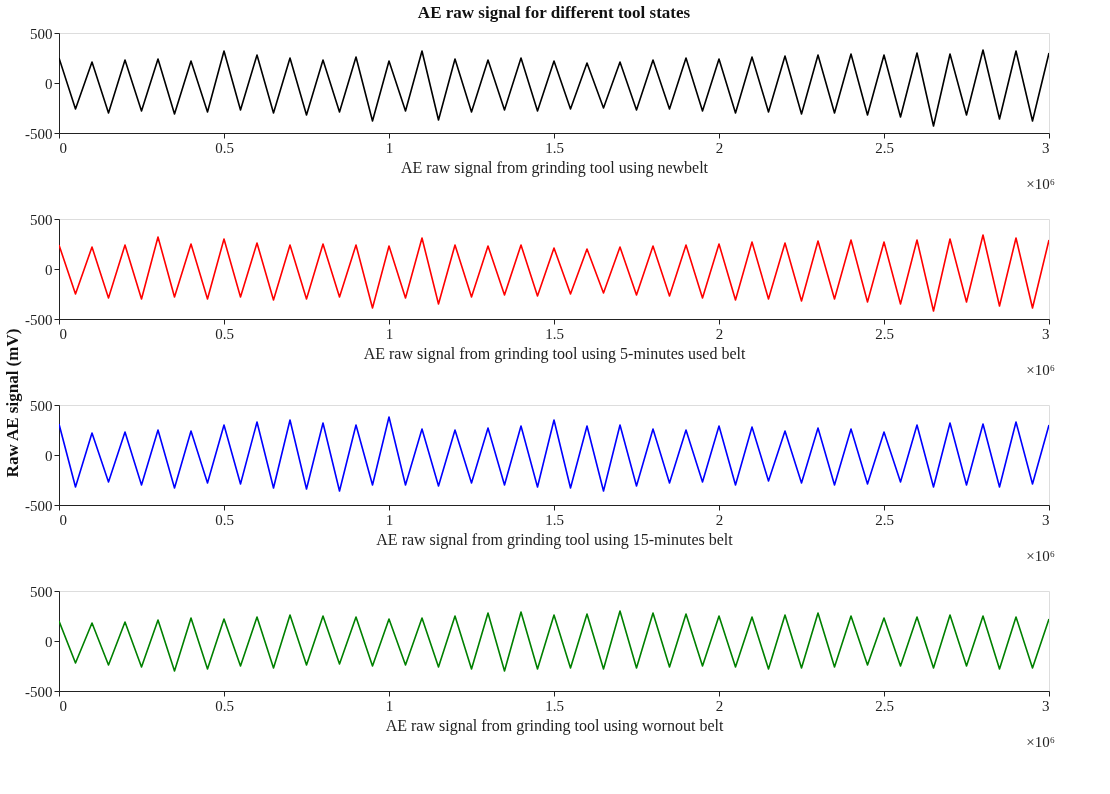  What do you see at coordinates (554, 12) in the screenshot?
I see `chart-title: AE raw signal for different tool states` at bounding box center [554, 12].